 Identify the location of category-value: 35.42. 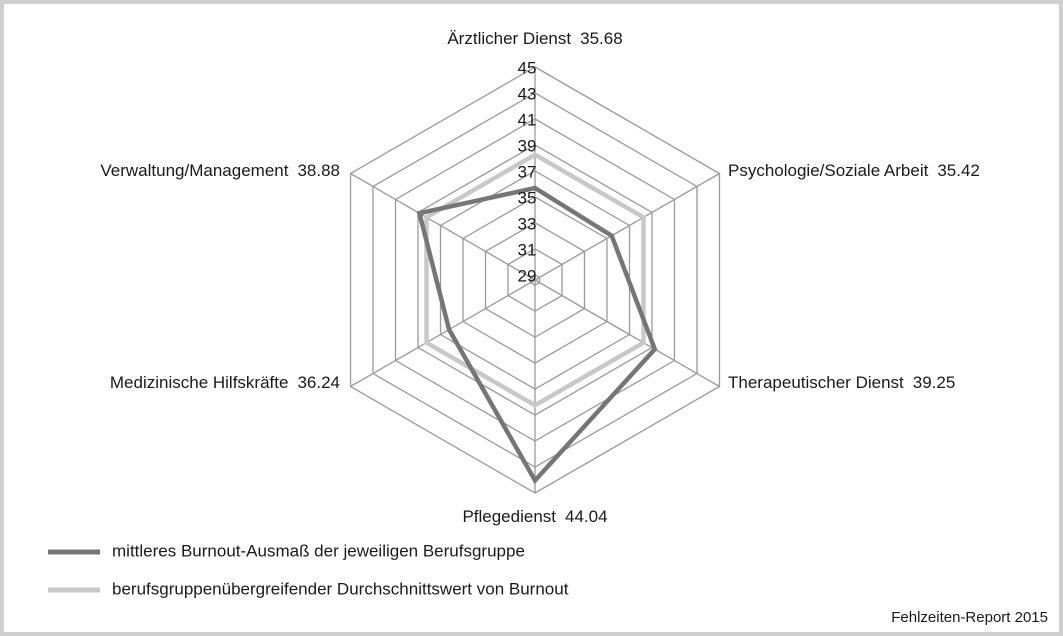
(958, 170).